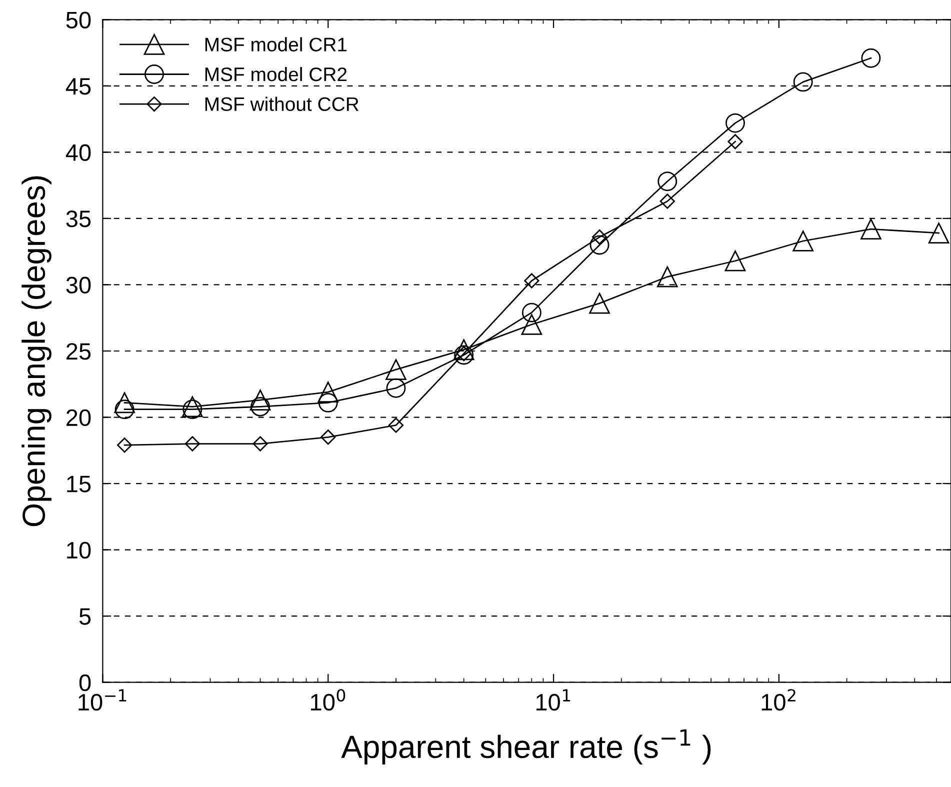 This screenshot has height=787, width=951. What do you see at coordinates (79, 550) in the screenshot?
I see `y-tick-label: 10` at bounding box center [79, 550].